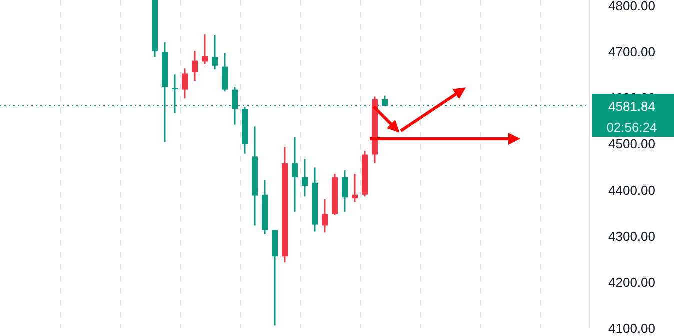 Image resolution: width=674 pixels, height=336 pixels. What do you see at coordinates (632, 106) in the screenshot?
I see `ref-line-label: 4581.84` at bounding box center [632, 106].